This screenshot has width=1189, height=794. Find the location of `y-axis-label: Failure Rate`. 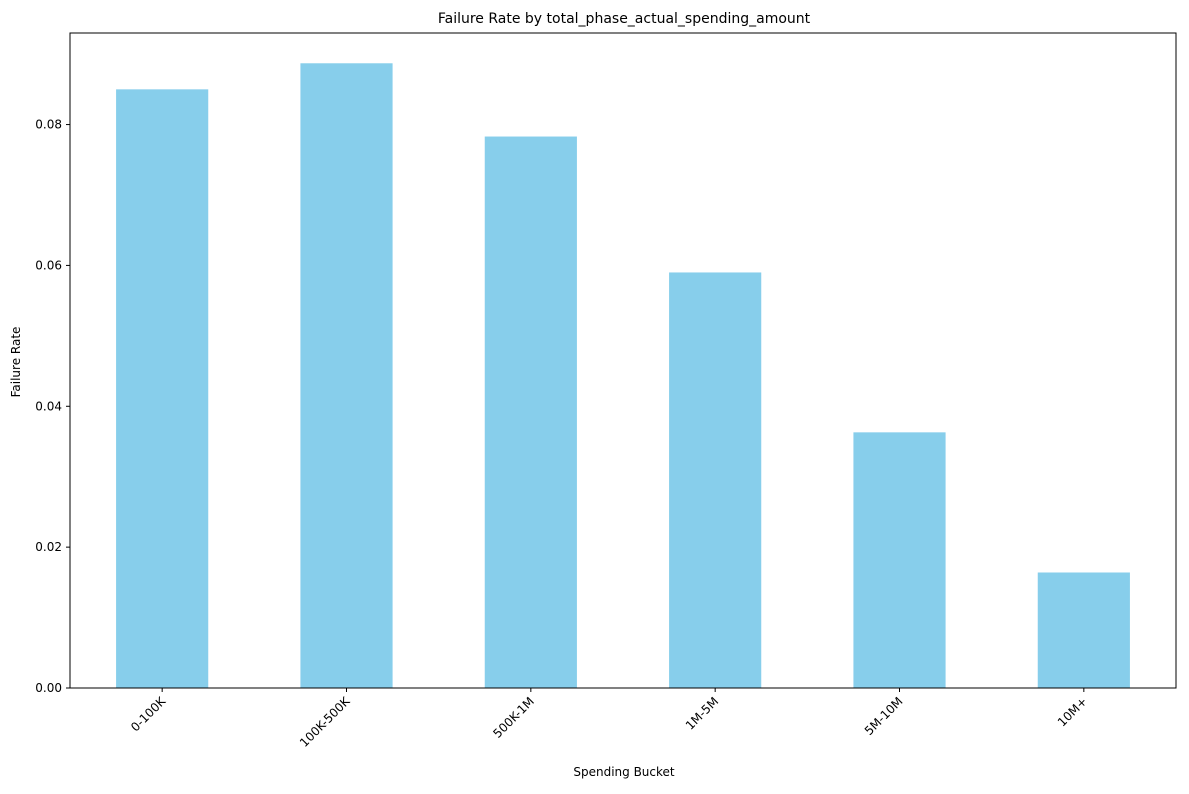

y-axis-label: Failure Rate is located at coordinates (16, 362).